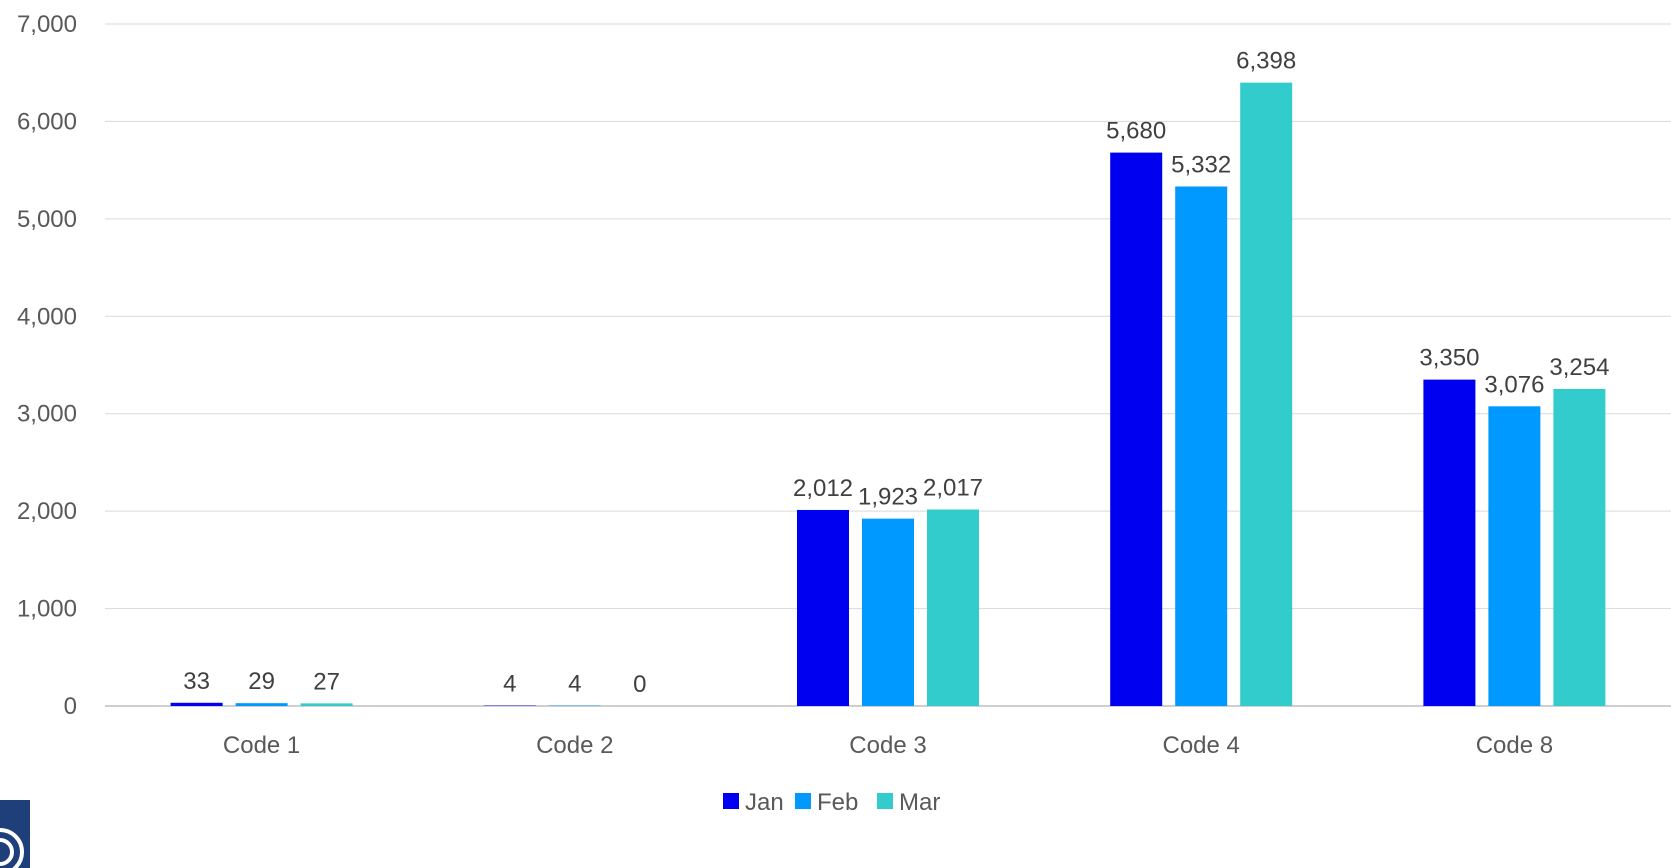 The width and height of the screenshot is (1671, 868). Describe the element at coordinates (47, 219) in the screenshot. I see `y-tick-label: 5,000` at that location.